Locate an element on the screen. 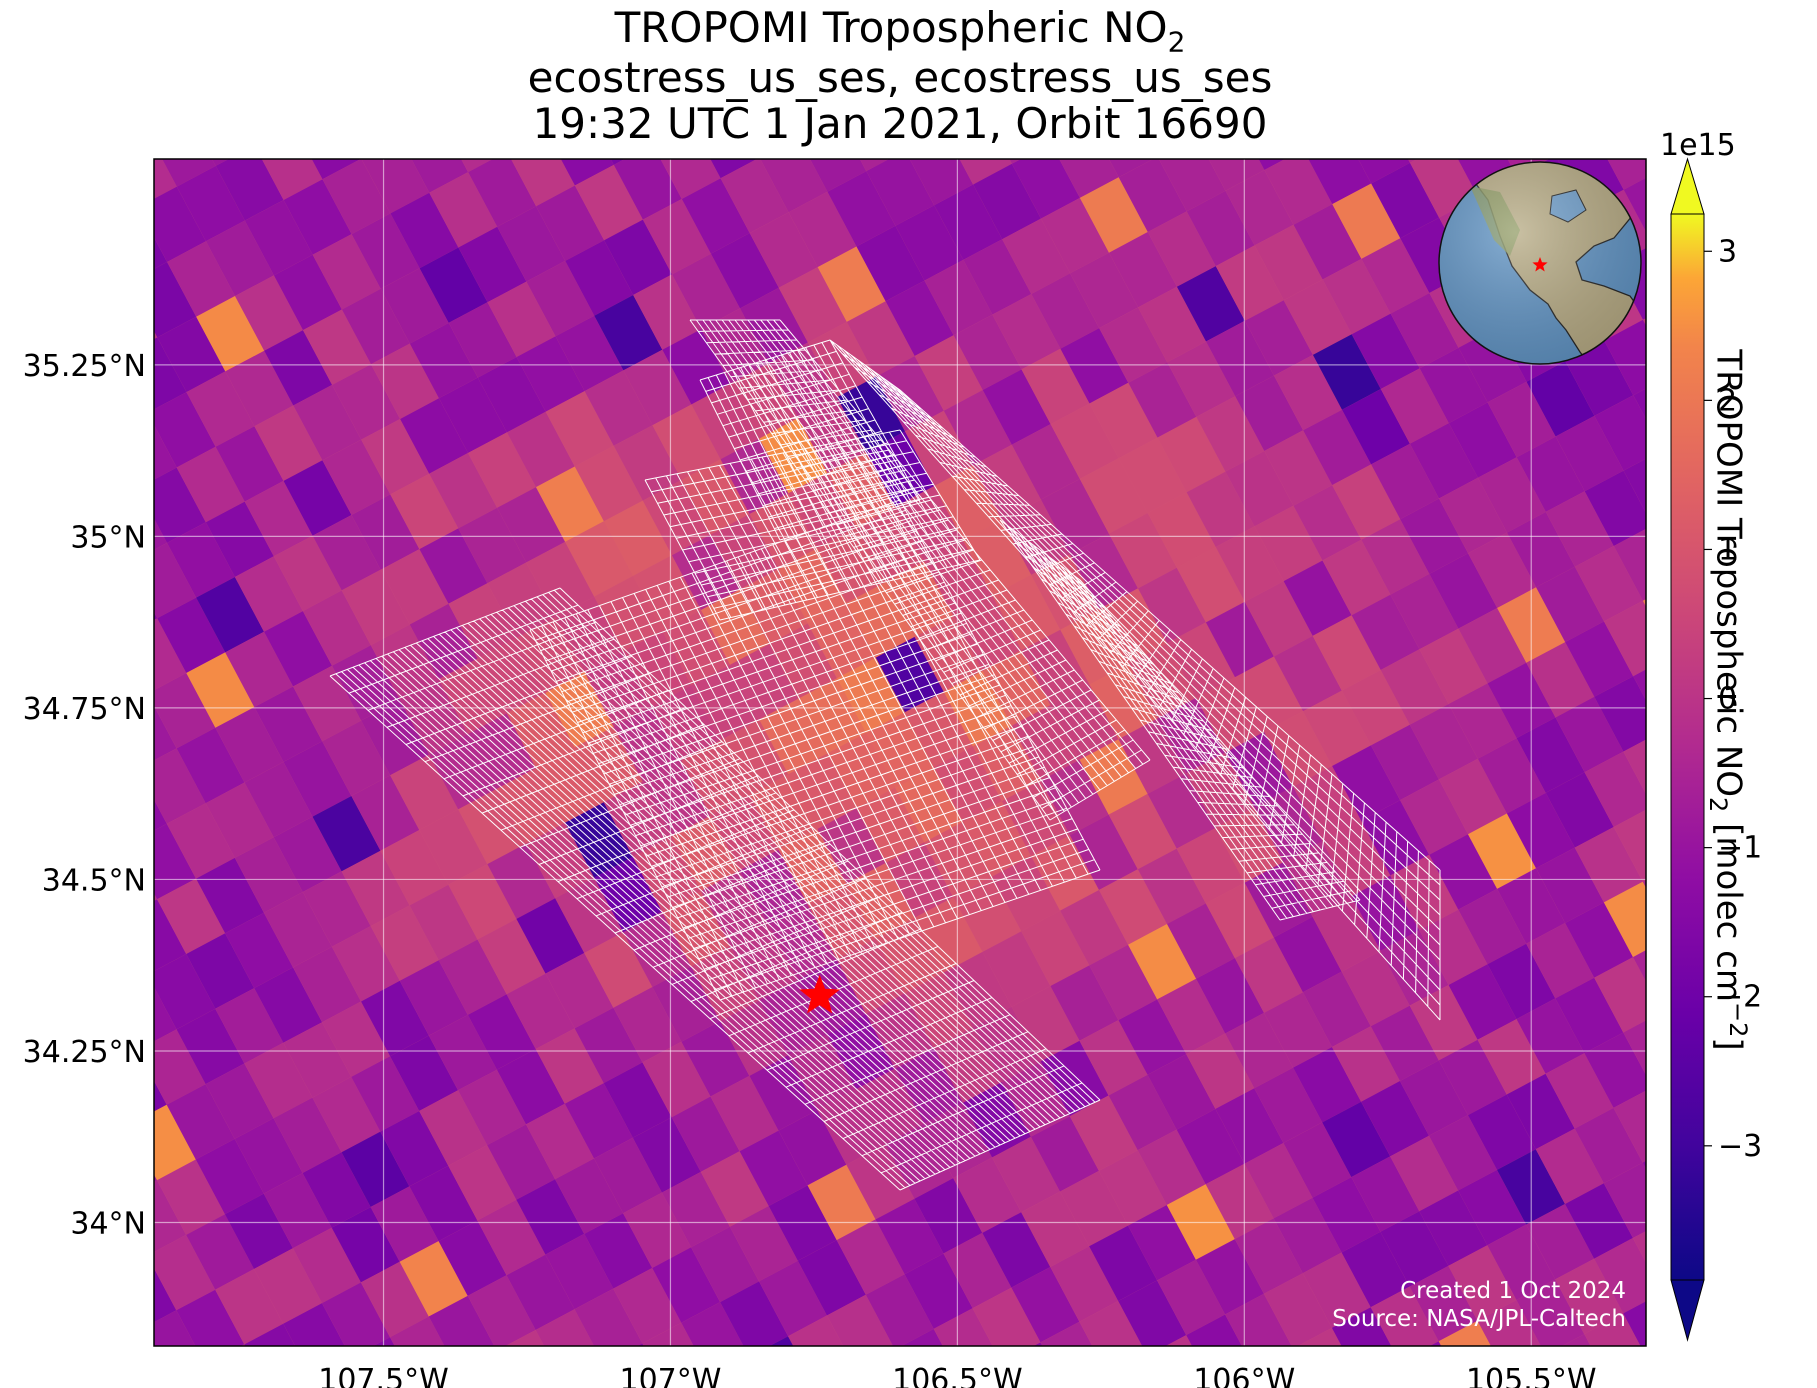 This screenshot has width=1817, height=1388. y-tick-label: 34.75°N is located at coordinates (84, 709).